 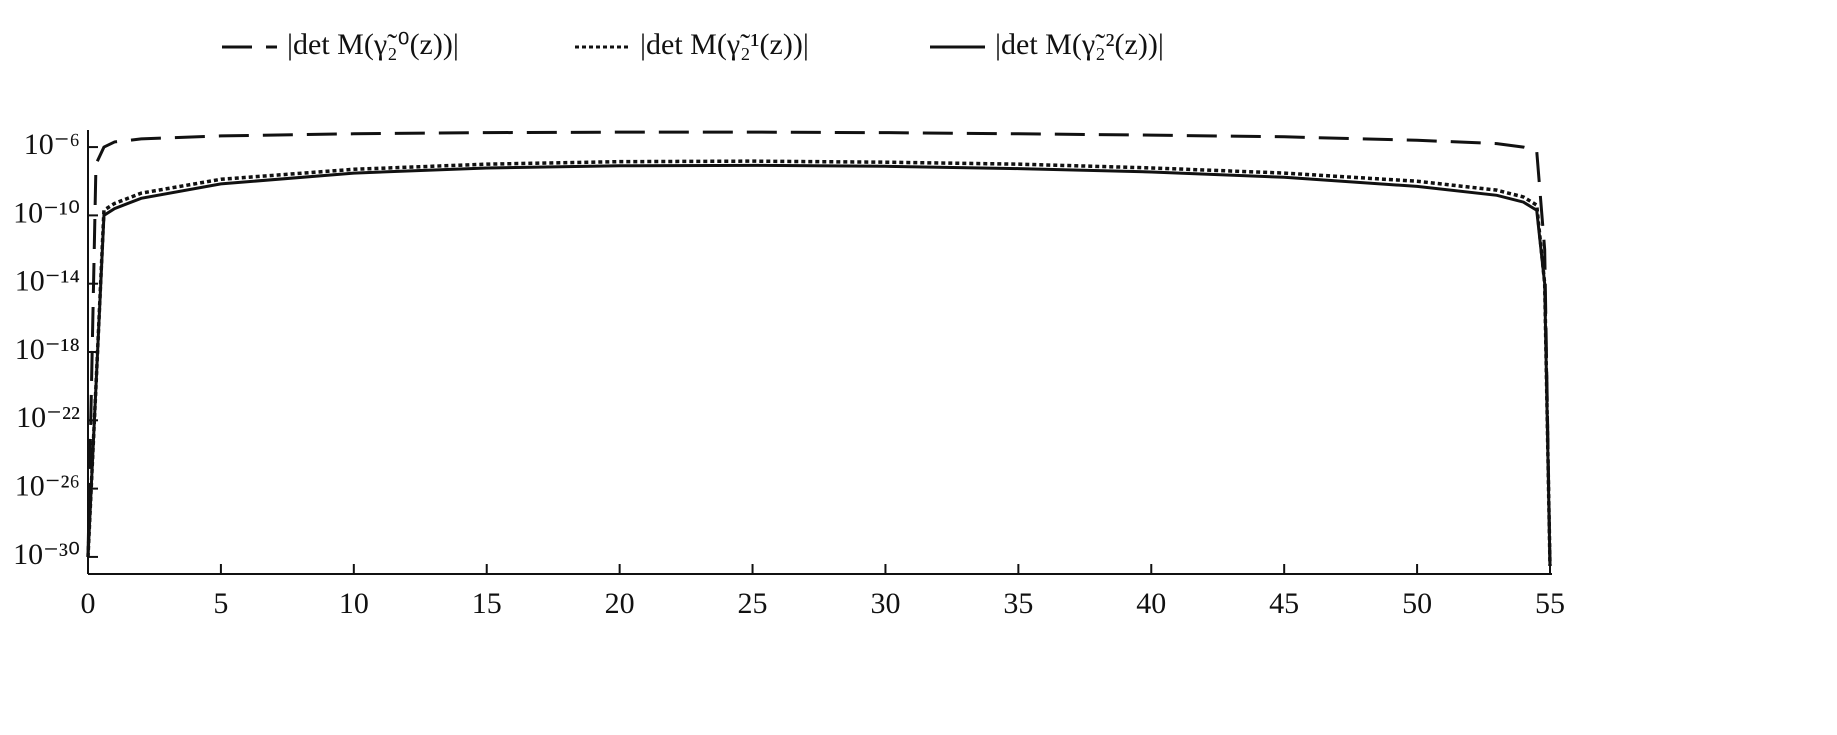 What do you see at coordinates (88, 603) in the screenshot?
I see `x-tick-label: 0` at bounding box center [88, 603].